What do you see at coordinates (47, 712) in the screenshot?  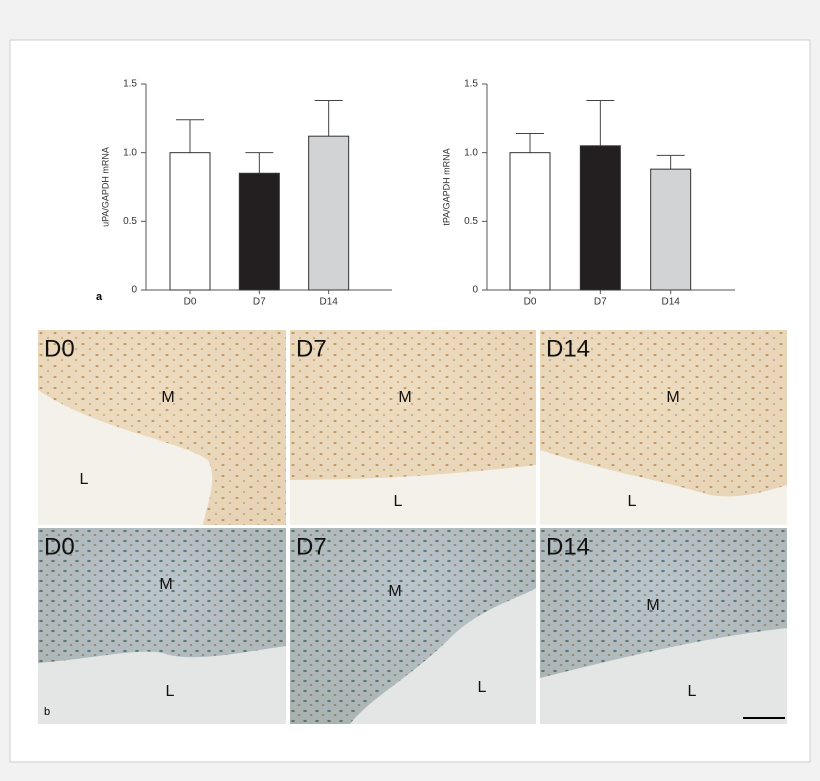 I see `panel-label: b` at bounding box center [47, 712].